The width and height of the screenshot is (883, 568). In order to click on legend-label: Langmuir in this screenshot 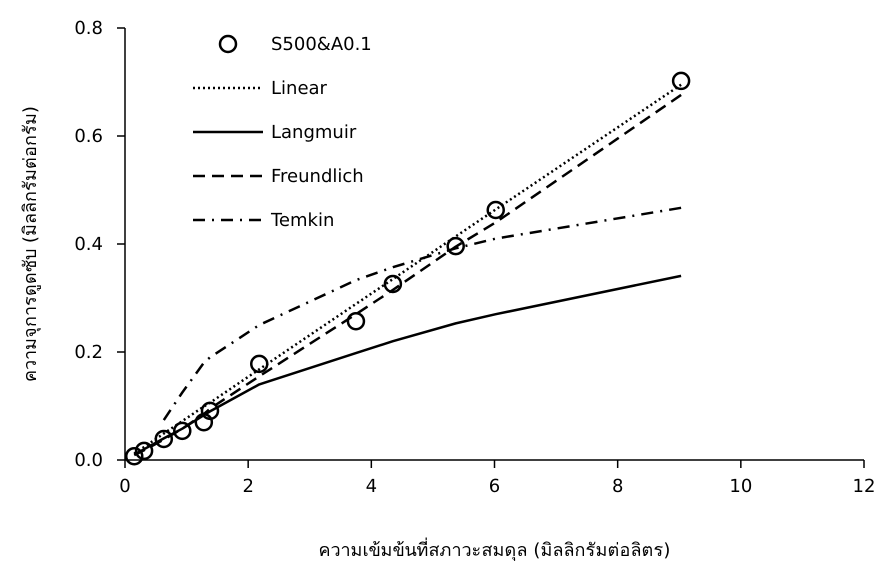, I will do `click(314, 132)`.